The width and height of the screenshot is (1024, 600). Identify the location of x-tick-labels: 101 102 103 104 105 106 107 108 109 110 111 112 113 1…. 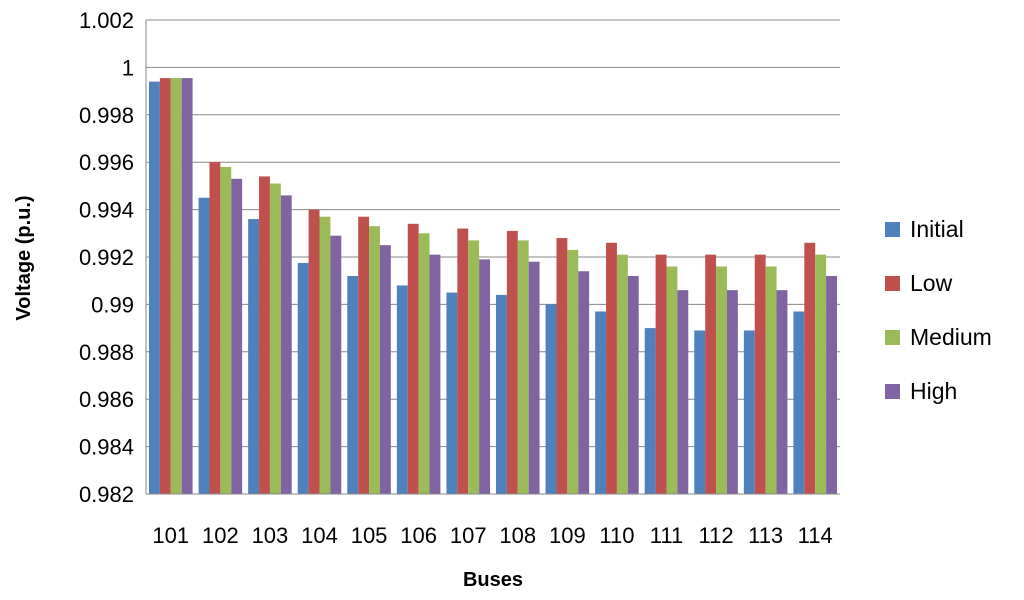
(492, 535).